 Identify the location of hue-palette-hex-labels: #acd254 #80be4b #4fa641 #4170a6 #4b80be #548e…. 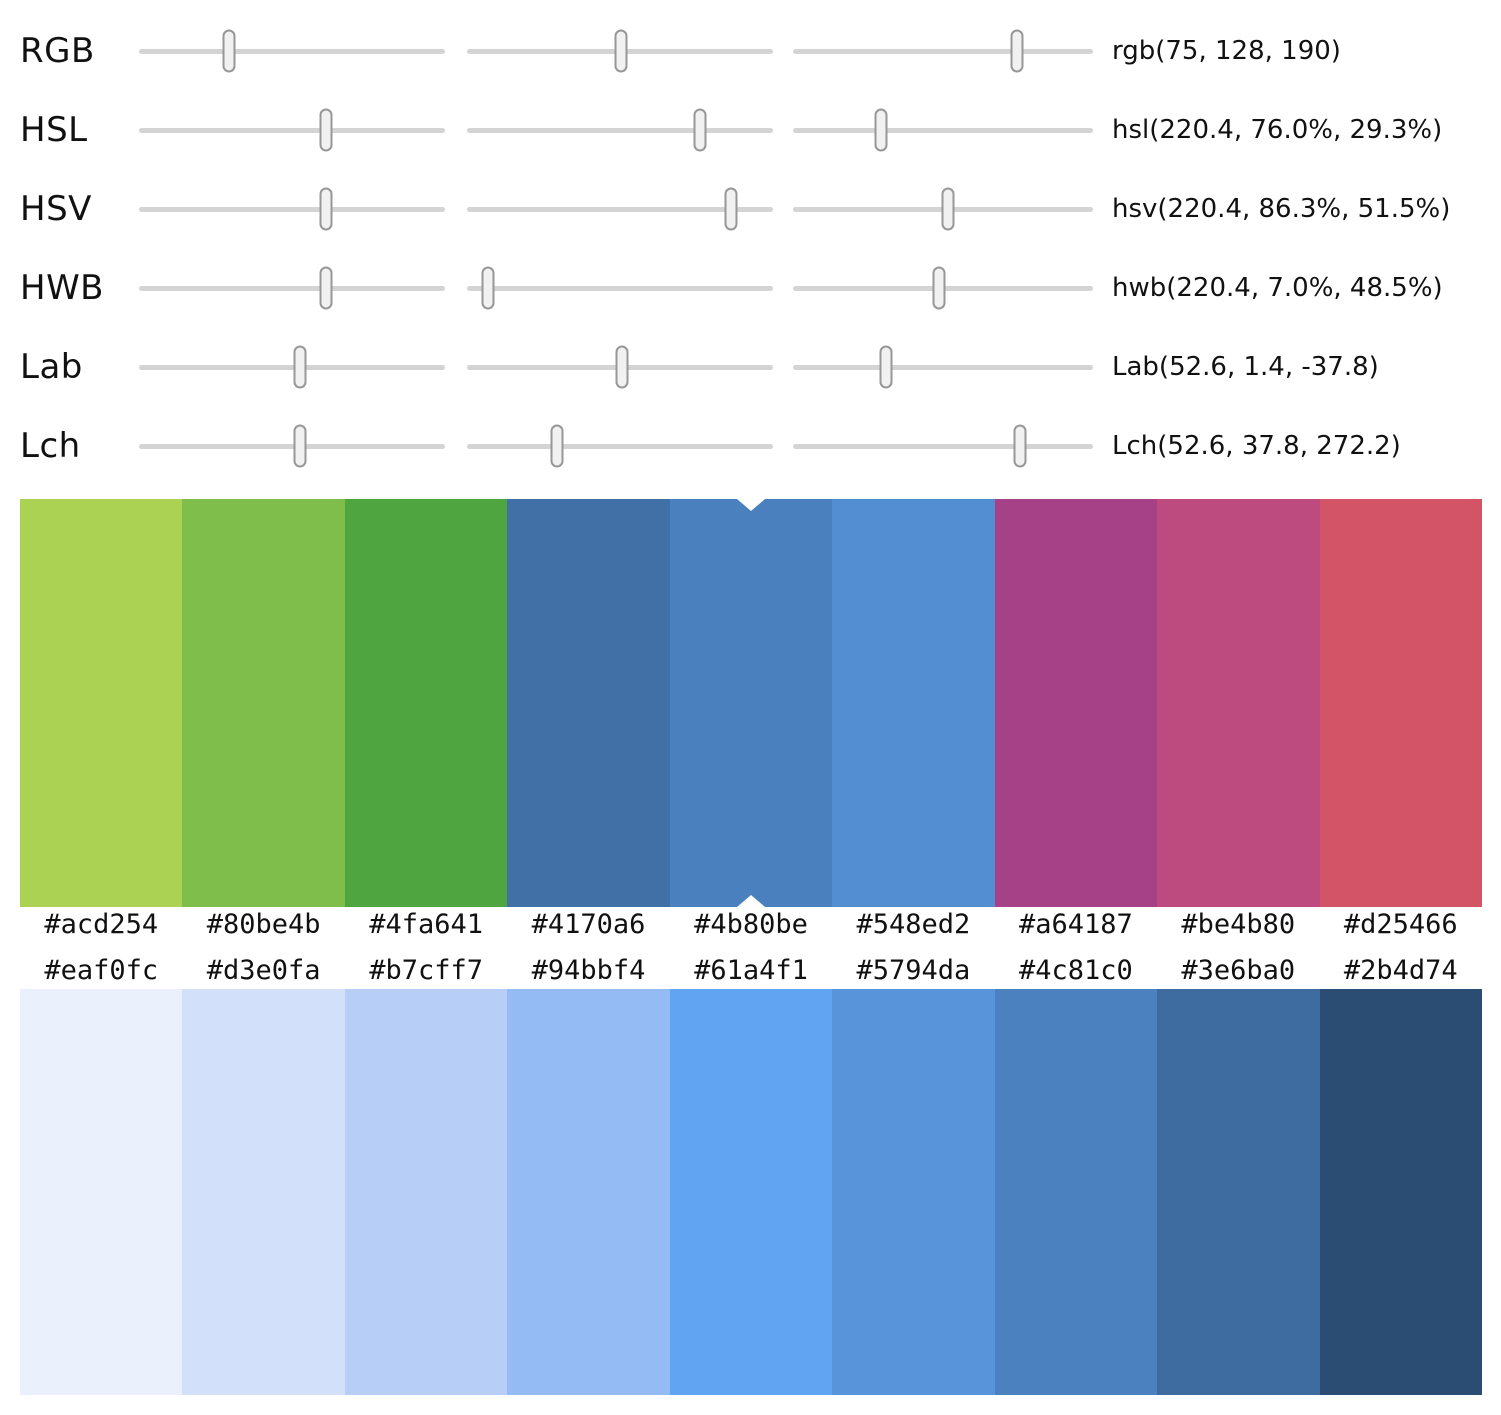
(751, 925).